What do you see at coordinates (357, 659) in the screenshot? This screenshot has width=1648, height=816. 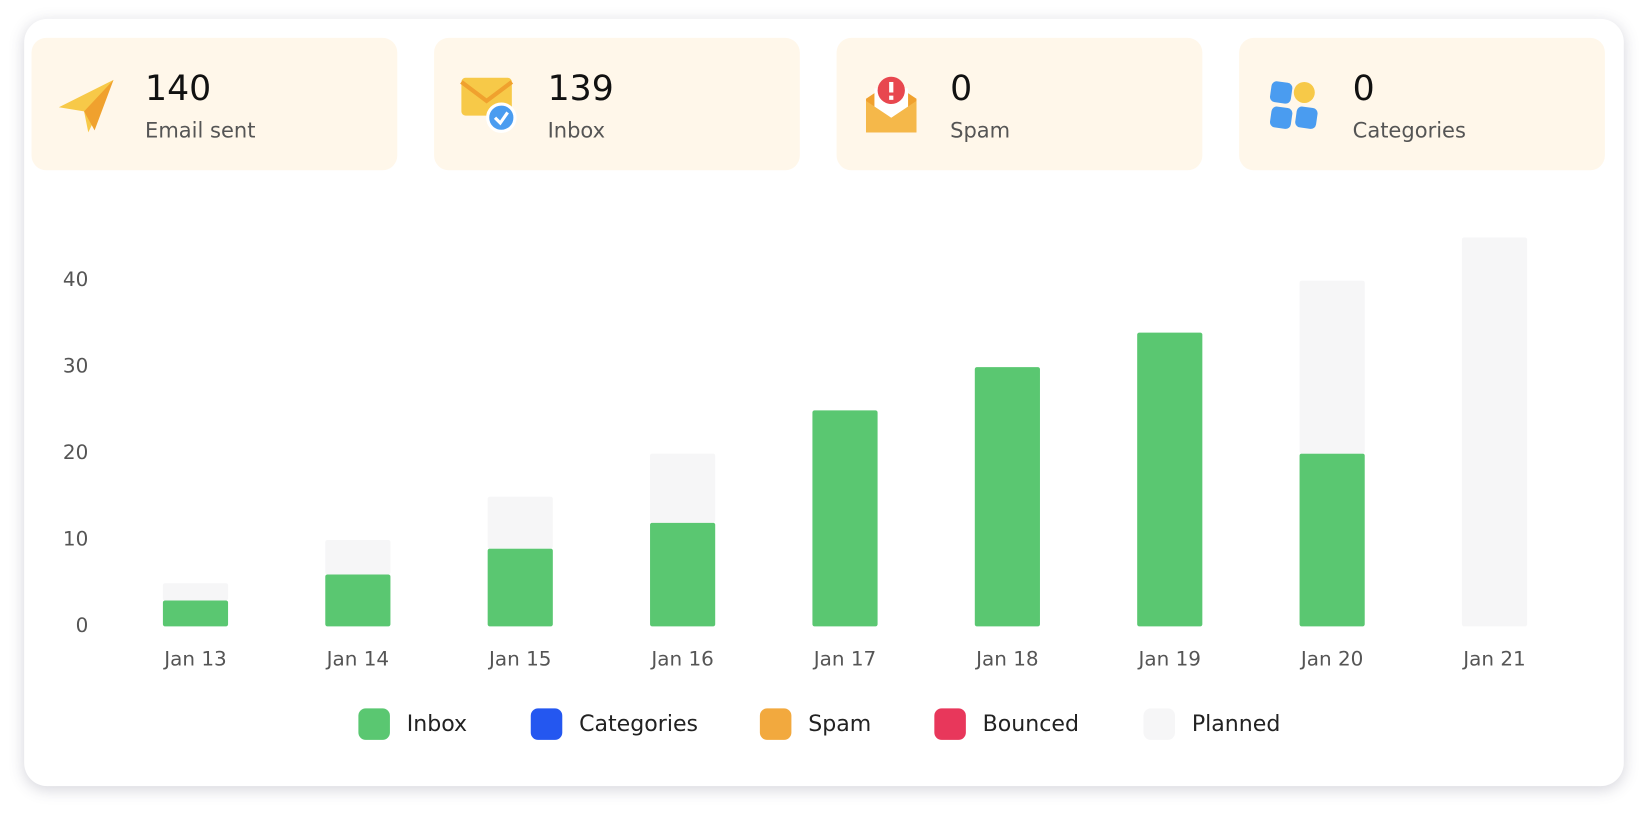 I see `x-tick-label: Jan 14` at bounding box center [357, 659].